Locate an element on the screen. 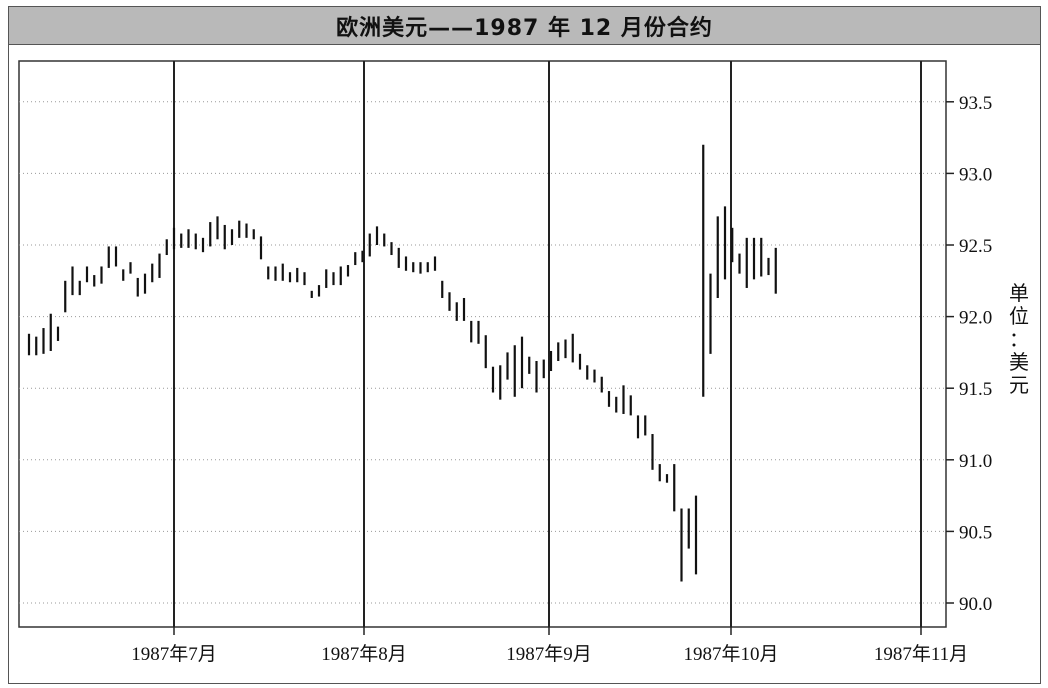 Image resolution: width=1048 pixels, height=688 pixels. y-axis-label: 单位：美元 is located at coordinates (1019, 339).